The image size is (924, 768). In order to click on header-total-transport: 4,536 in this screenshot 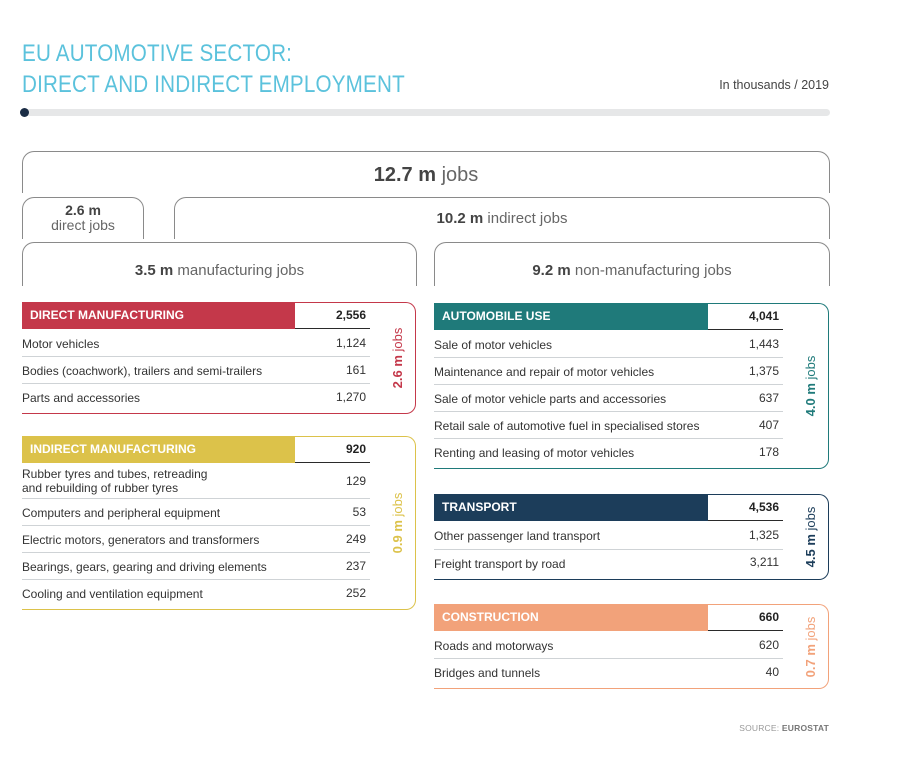, I will do `click(763, 507)`.